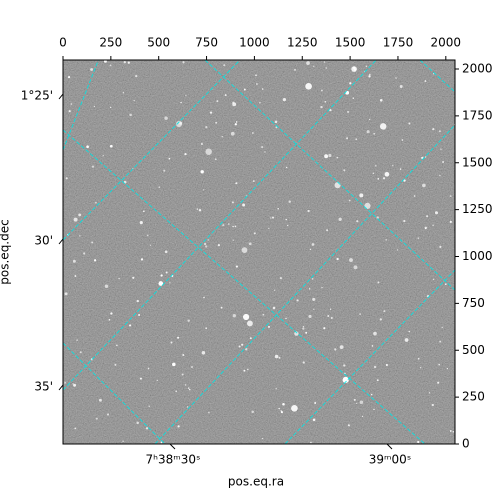 Image resolution: width=500 pixels, height=500 pixels. I want to click on dec-tick-label: 30', so click(43, 241).